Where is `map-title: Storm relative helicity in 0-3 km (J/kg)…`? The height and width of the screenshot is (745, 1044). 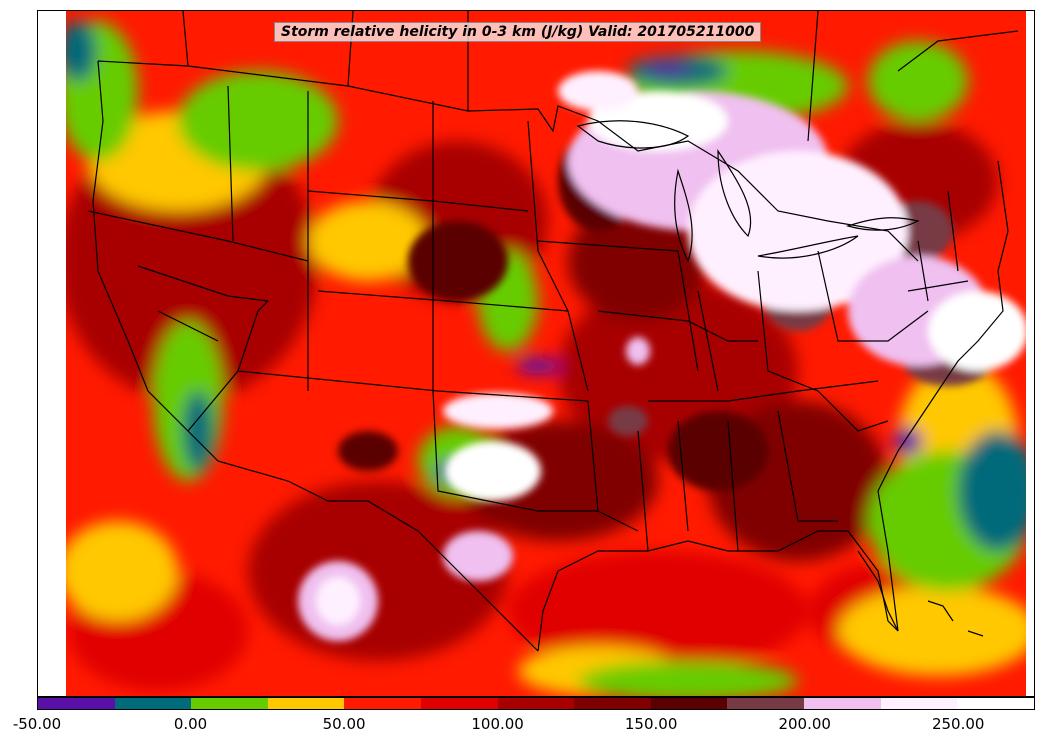
map-title: Storm relative helicity in 0-3 km (J/kg)… is located at coordinates (518, 32).